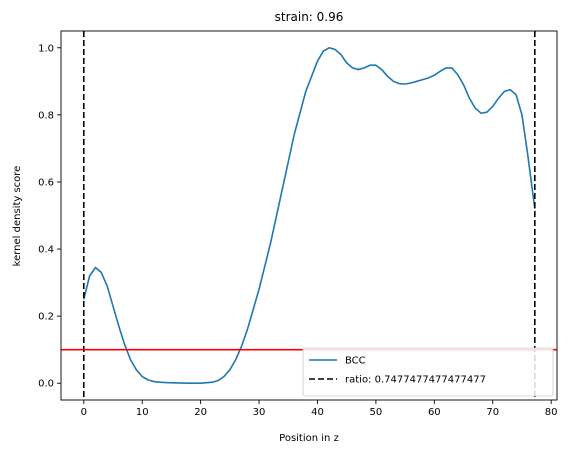 The width and height of the screenshot is (569, 453). Describe the element at coordinates (415, 380) in the screenshot. I see `legend-label: ratio: 0.7477477477477477` at that location.